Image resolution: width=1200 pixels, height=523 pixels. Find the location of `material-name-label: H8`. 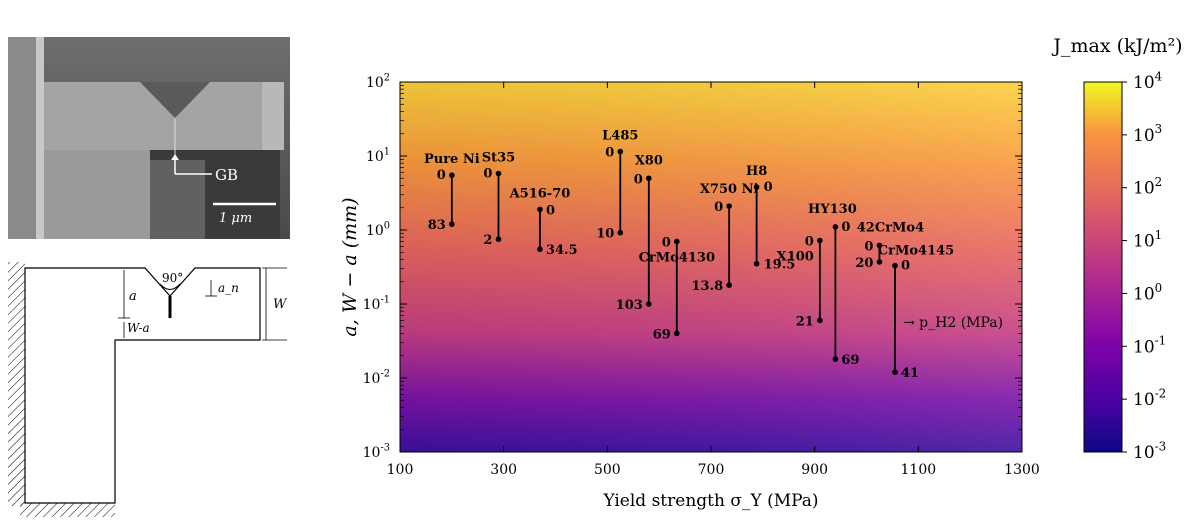

material-name-label: H8 is located at coordinates (756, 171).